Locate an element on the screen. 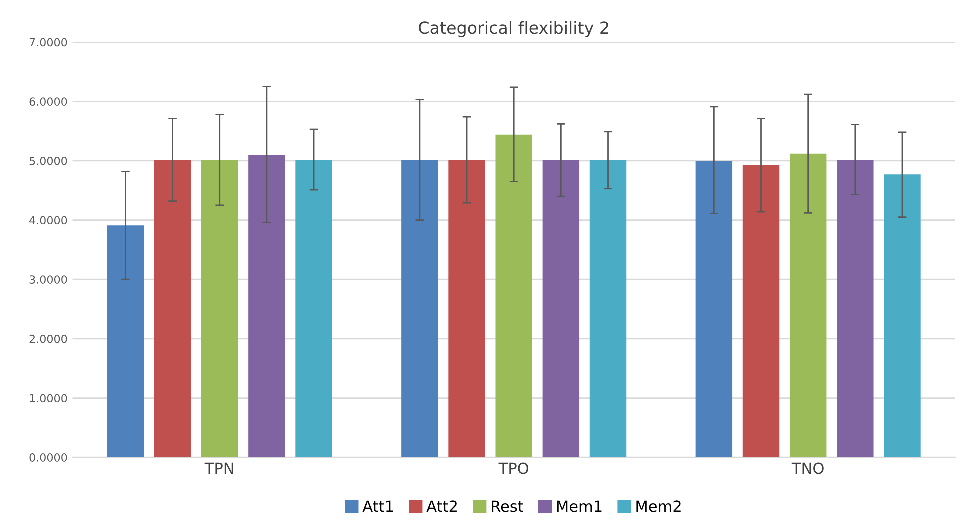  x-tick-label: TNO is located at coordinates (808, 468).